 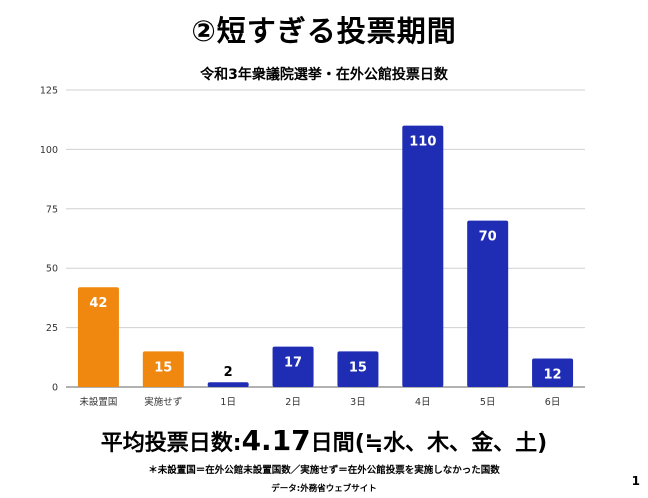 What do you see at coordinates (553, 402) in the screenshot?
I see `x-tick-label: 6日` at bounding box center [553, 402].